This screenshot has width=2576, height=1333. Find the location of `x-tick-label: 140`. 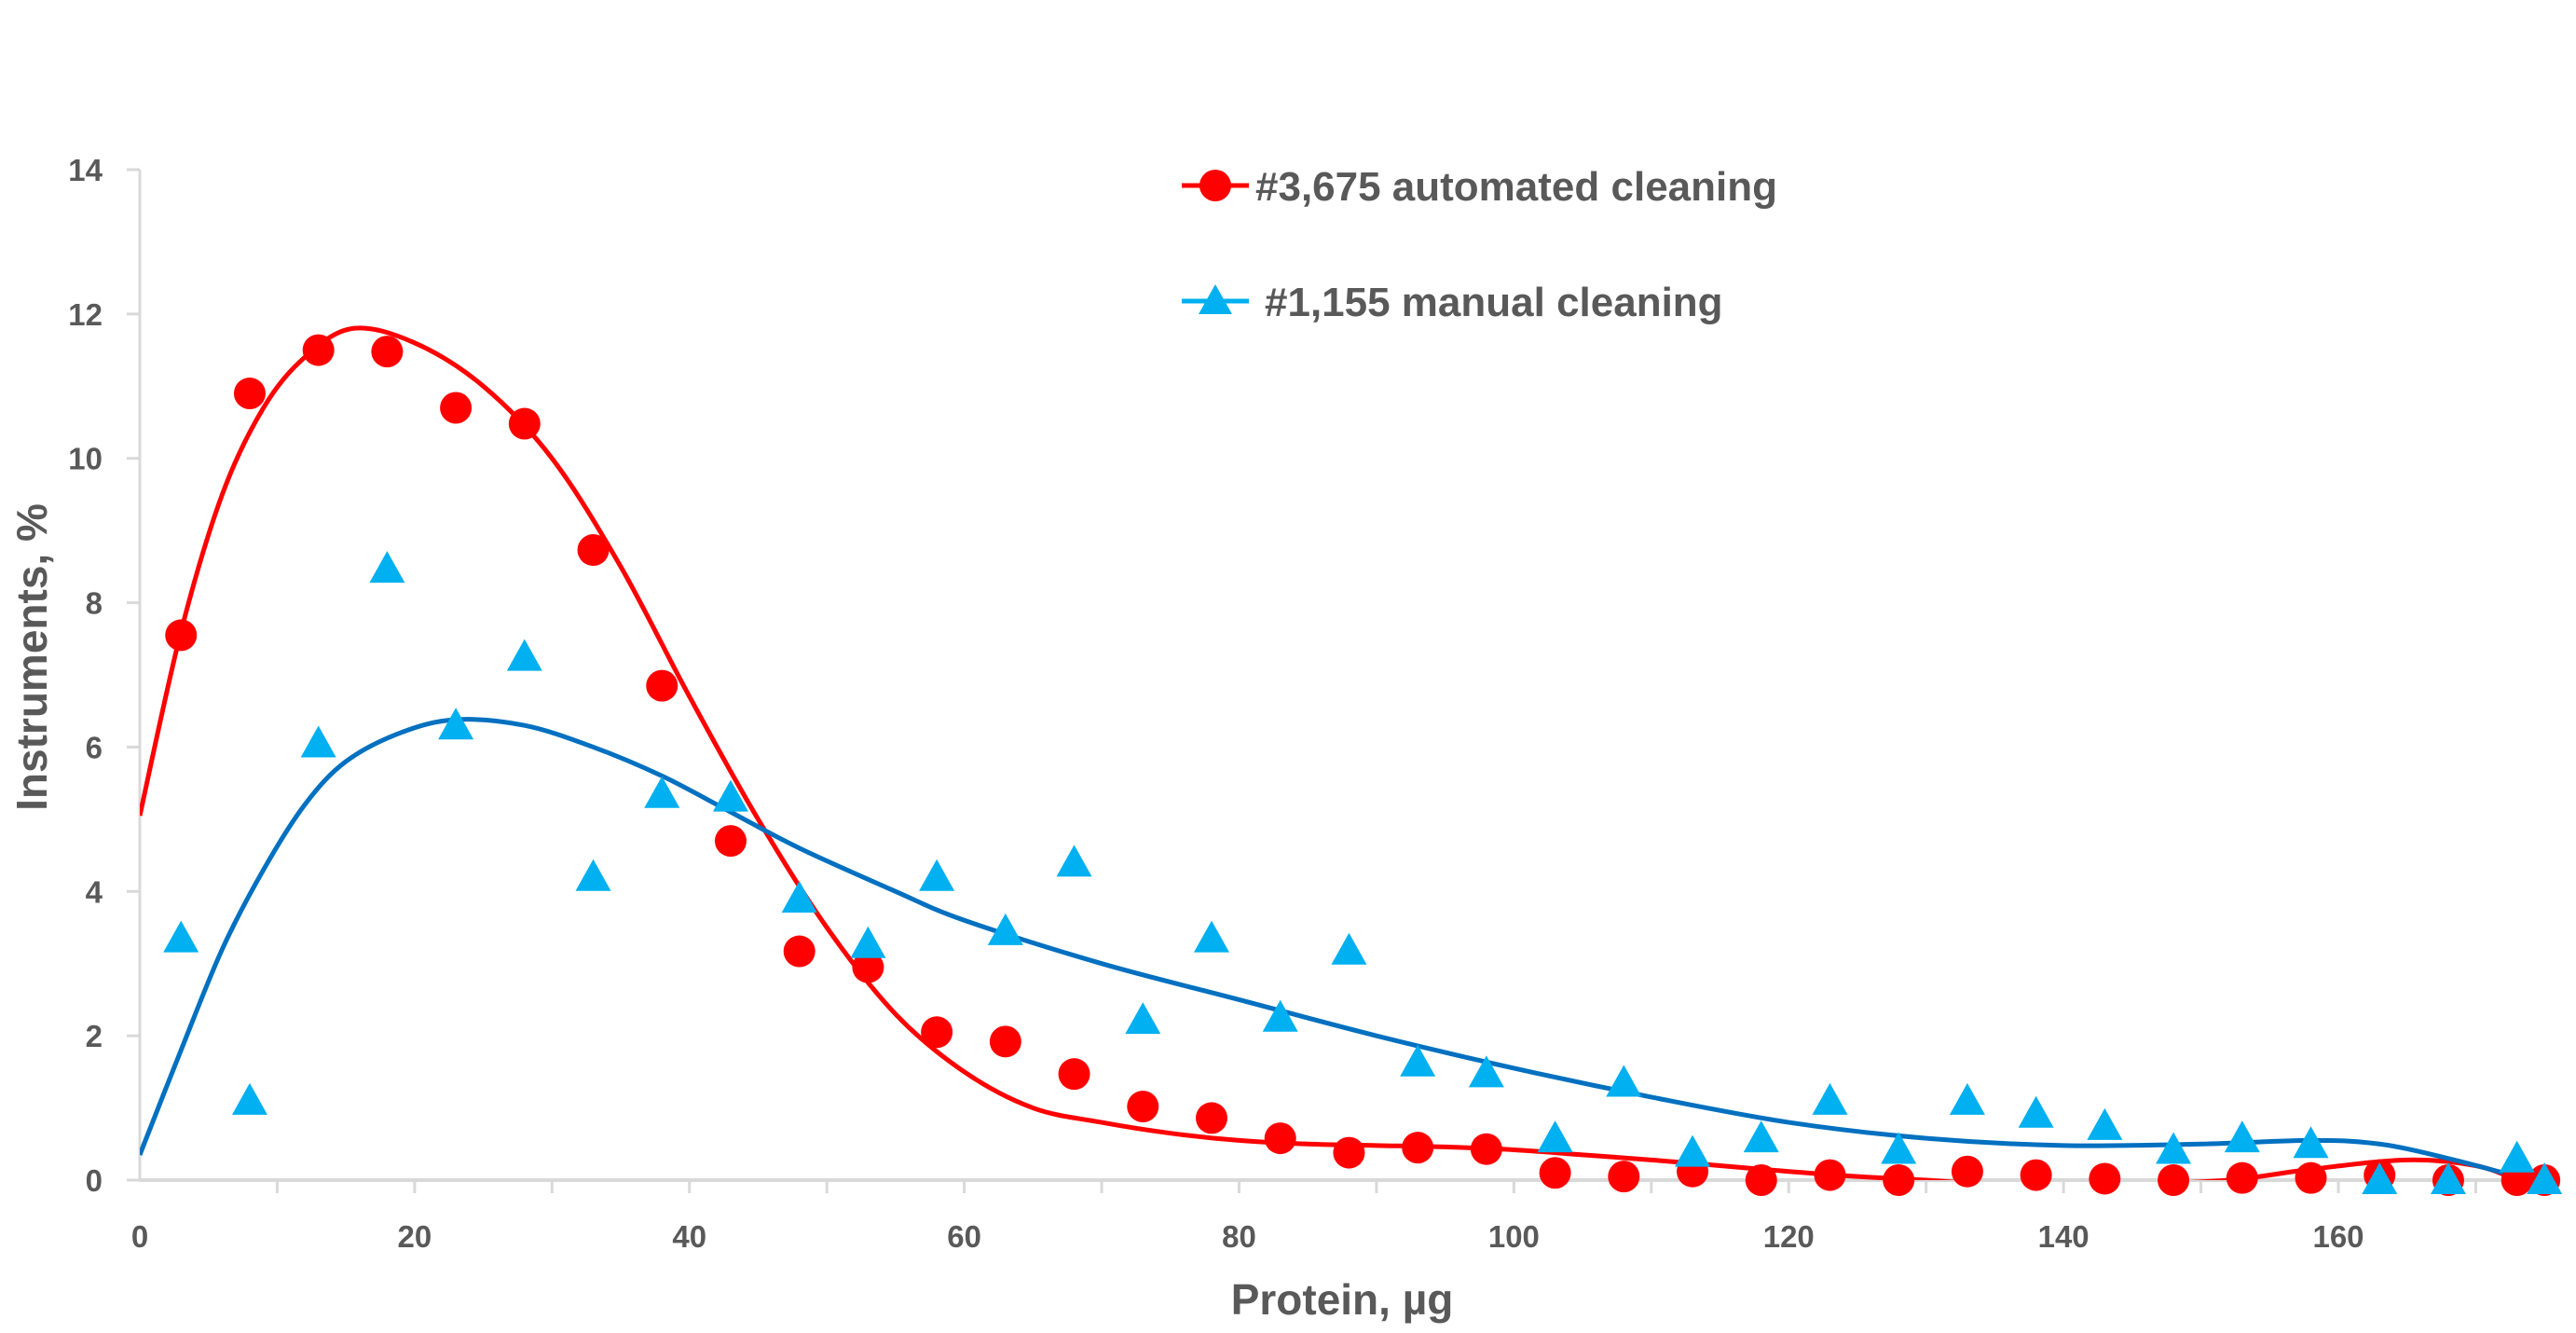

x-tick-label: 140 is located at coordinates (2064, 1236).